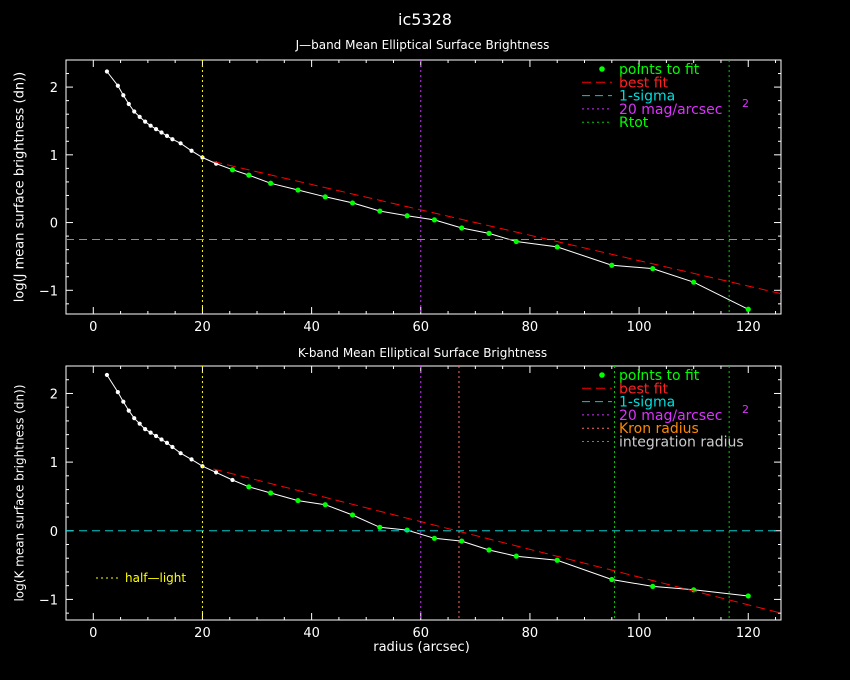 This screenshot has width=850, height=680. Describe the element at coordinates (681, 443) in the screenshot. I see `legend-label: integration radius` at that location.